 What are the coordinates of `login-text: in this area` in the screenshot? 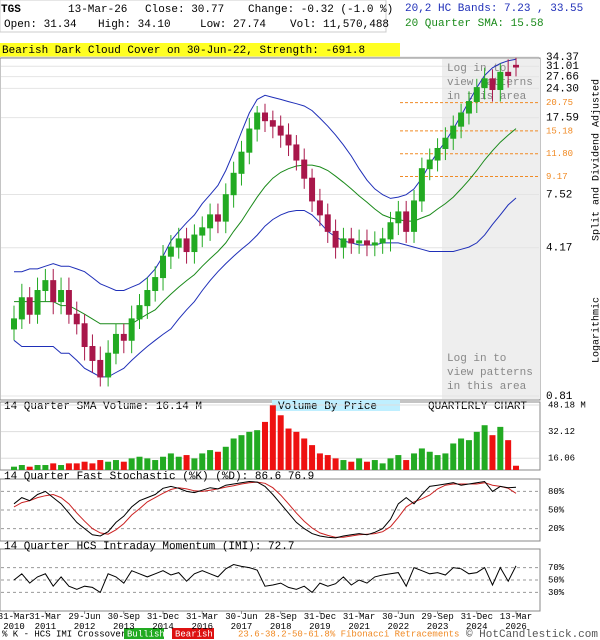 It's located at (487, 387).